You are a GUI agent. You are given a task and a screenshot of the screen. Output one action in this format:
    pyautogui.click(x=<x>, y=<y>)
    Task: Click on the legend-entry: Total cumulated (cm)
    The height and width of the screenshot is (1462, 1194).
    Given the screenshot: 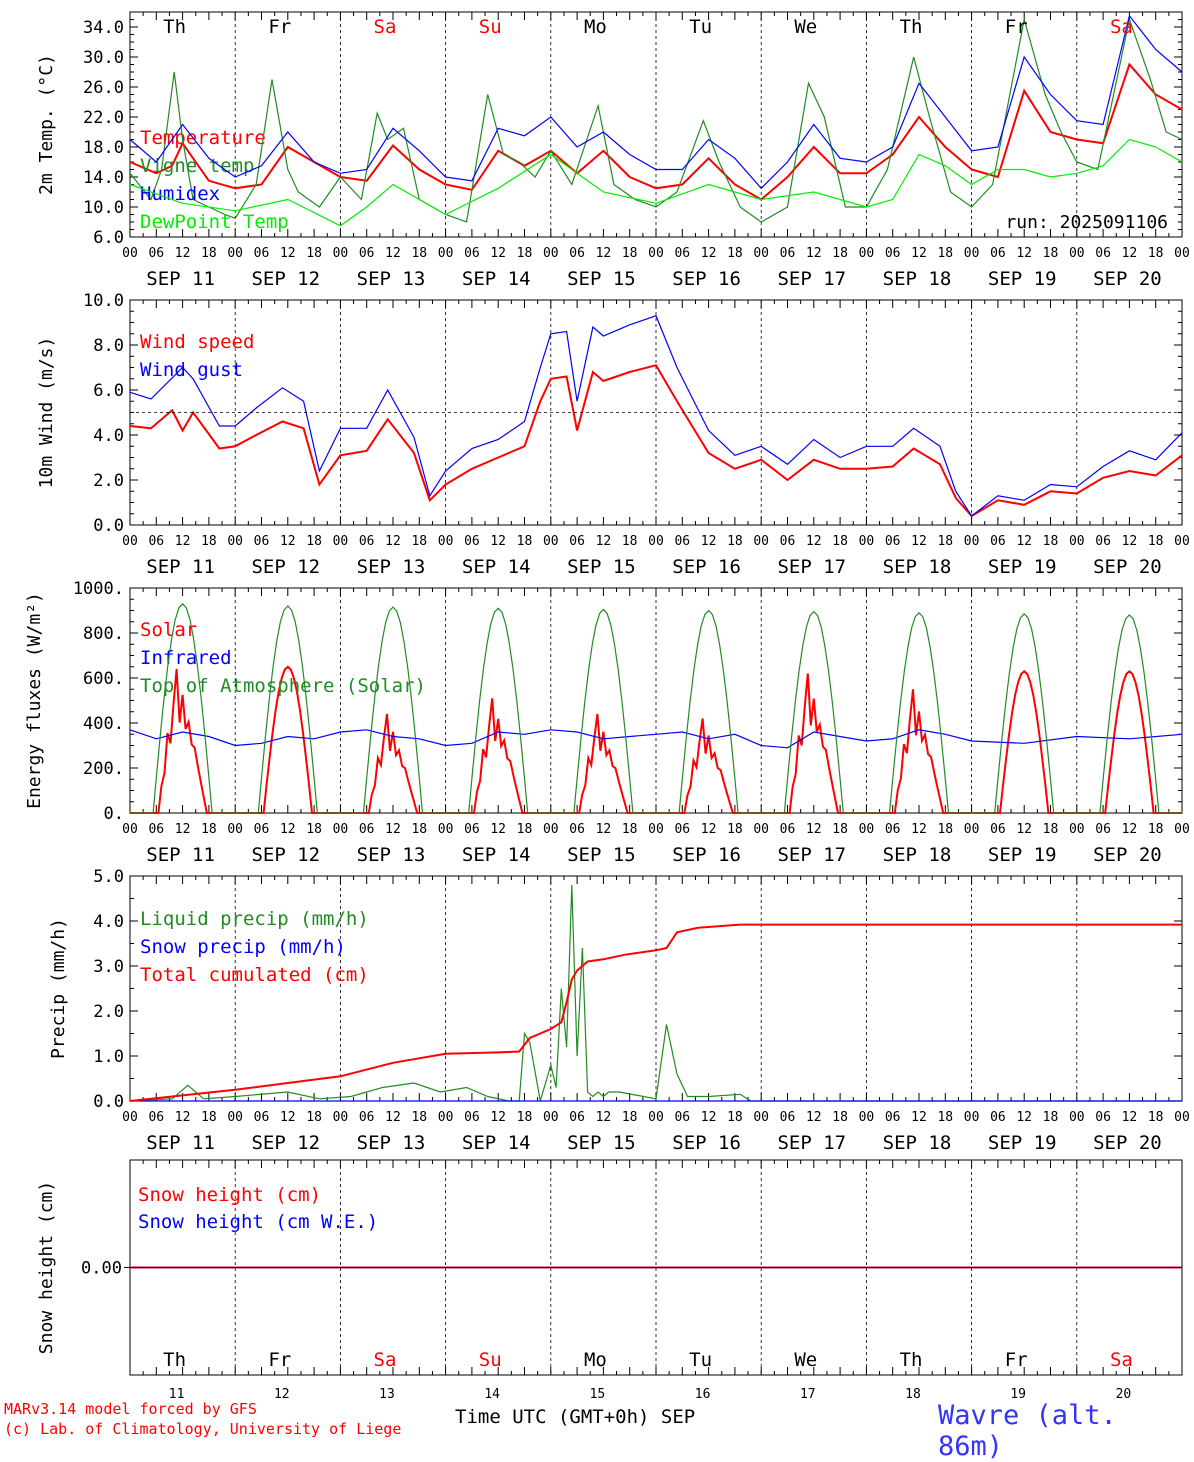 What is the action you would take?
    pyautogui.click(x=254, y=975)
    